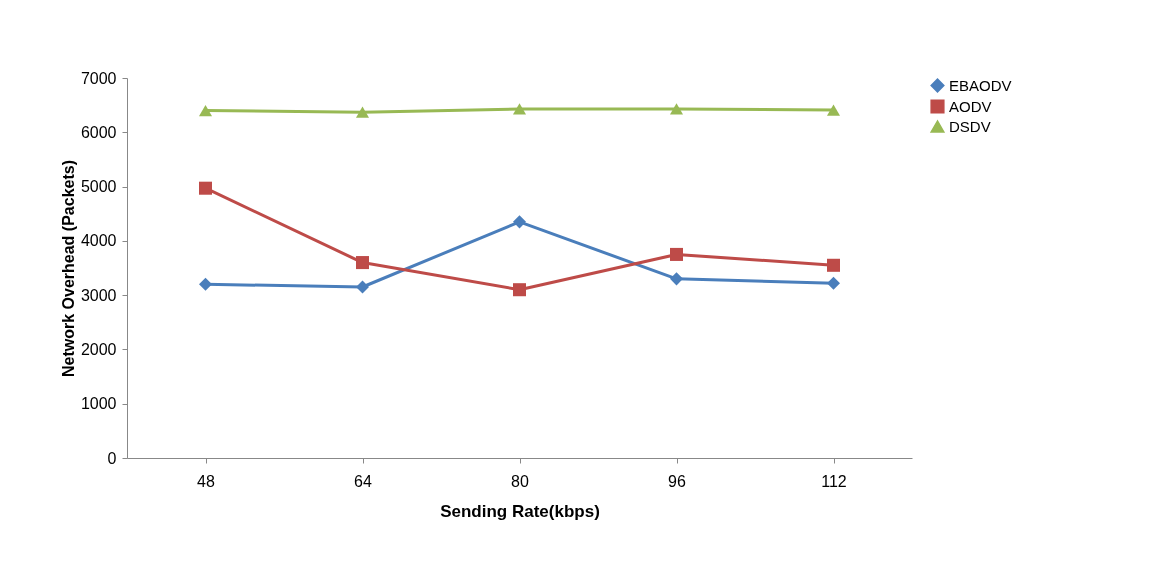  Describe the element at coordinates (98, 78) in the screenshot. I see `y-tick-label: 7000` at that location.